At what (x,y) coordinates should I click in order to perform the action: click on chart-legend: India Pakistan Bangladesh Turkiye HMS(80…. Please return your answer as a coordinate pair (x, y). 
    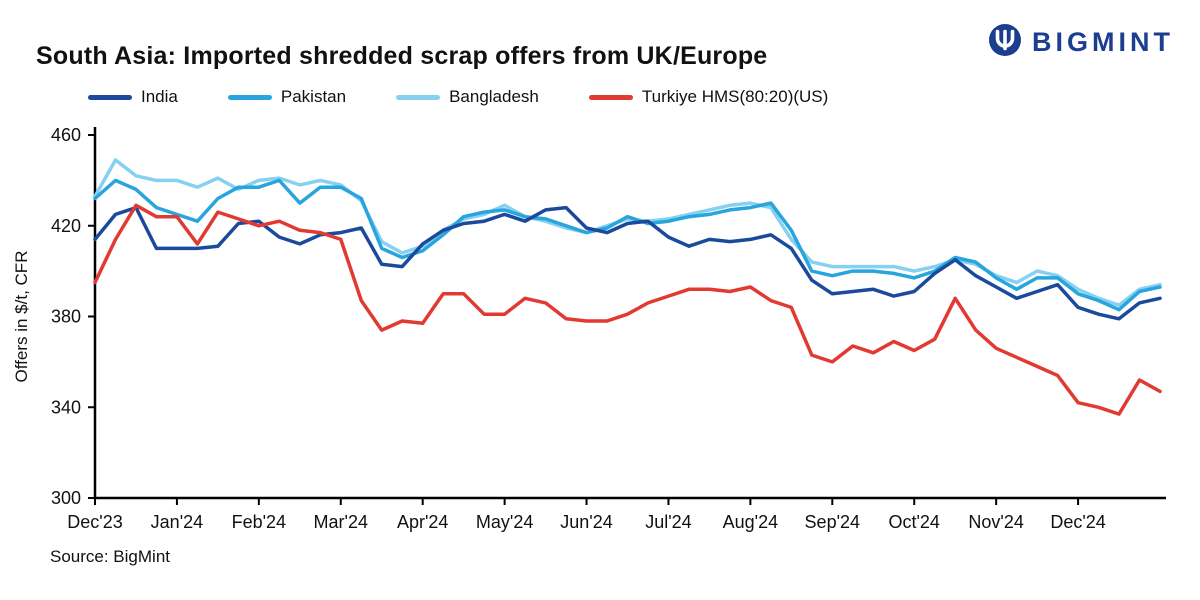
    Looking at the image, I should click on (644, 97).